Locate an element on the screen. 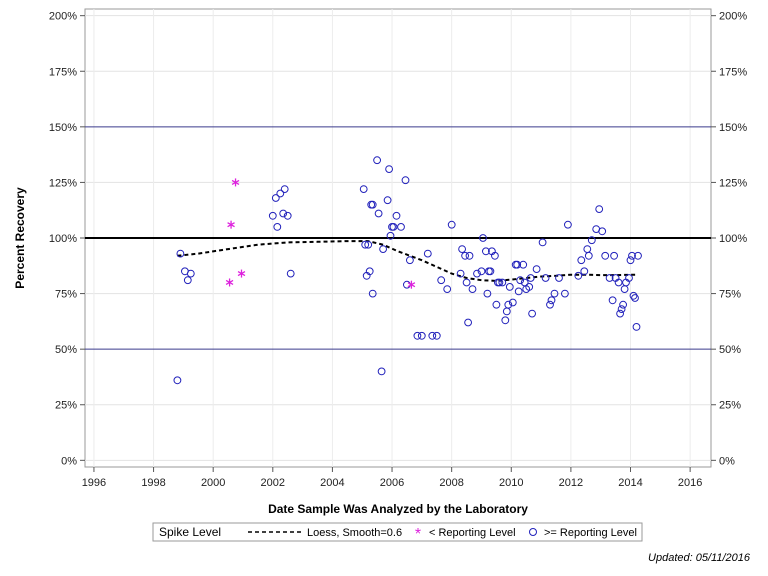 The image size is (768, 576). x-tick-label: 2004 is located at coordinates (332, 483).